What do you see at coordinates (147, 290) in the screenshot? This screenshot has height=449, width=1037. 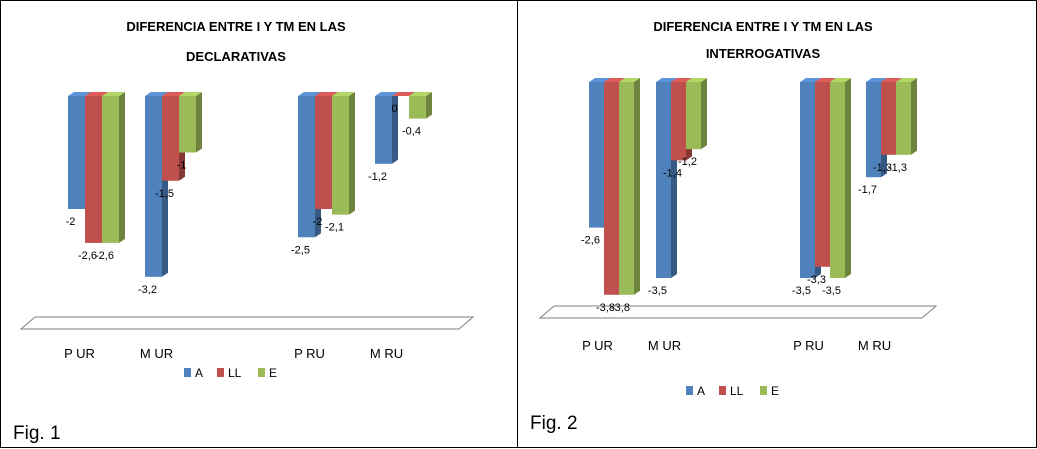 I see `data-label: -3,2` at bounding box center [147, 290].